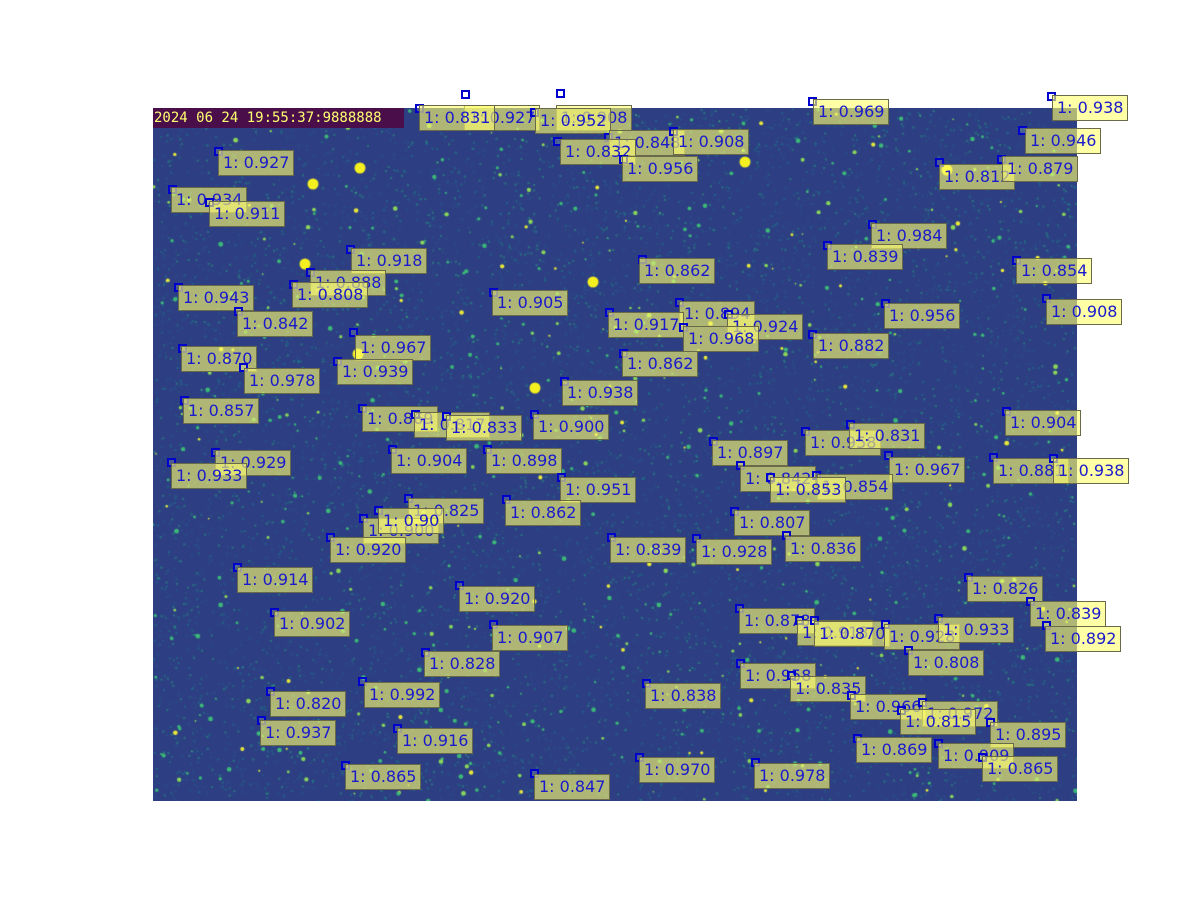  I want to click on detection-label: 1: 0.918, so click(389, 261).